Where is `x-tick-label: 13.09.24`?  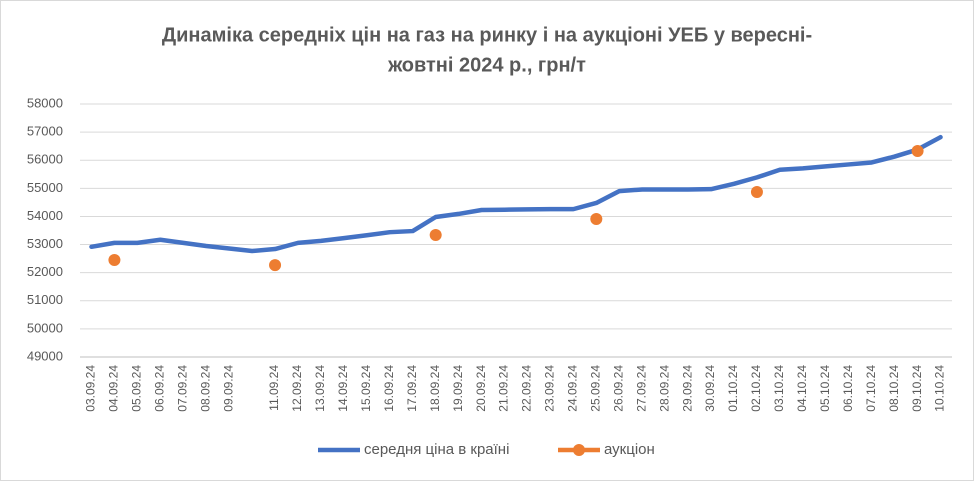
x-tick-label: 13.09.24 is located at coordinates (320, 388).